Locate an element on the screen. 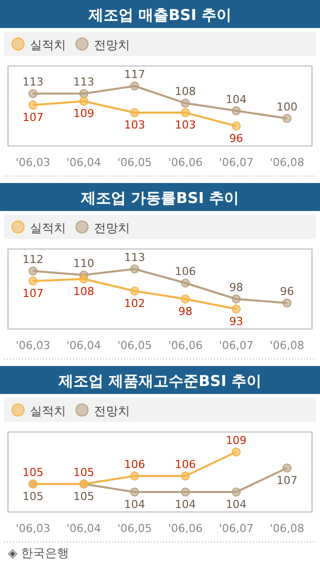  text: ◈ 한국은행 is located at coordinates (39, 553).